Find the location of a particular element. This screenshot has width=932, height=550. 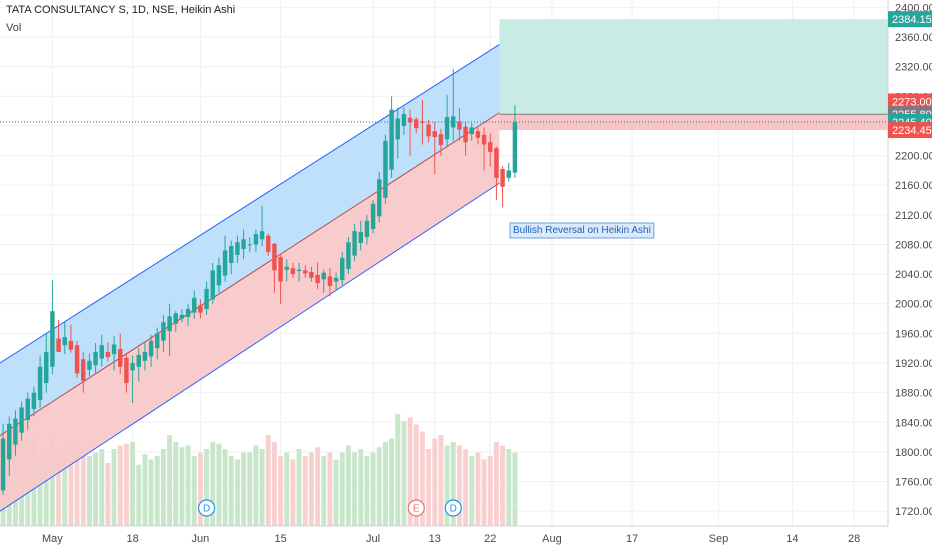

dividend-marker-circle is located at coordinates (453, 508).